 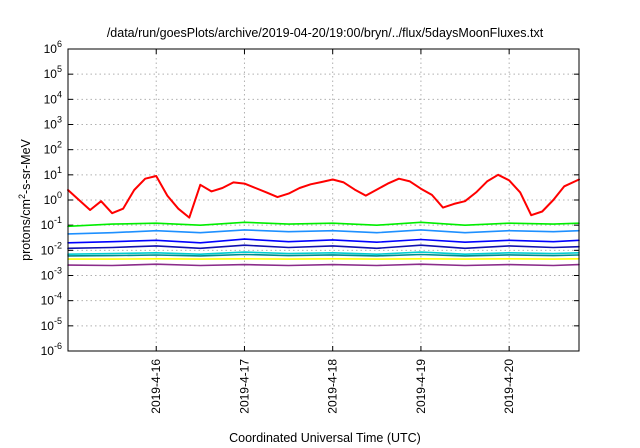 I want to click on y-axis-label-sup: 2, so click(x=22, y=196).